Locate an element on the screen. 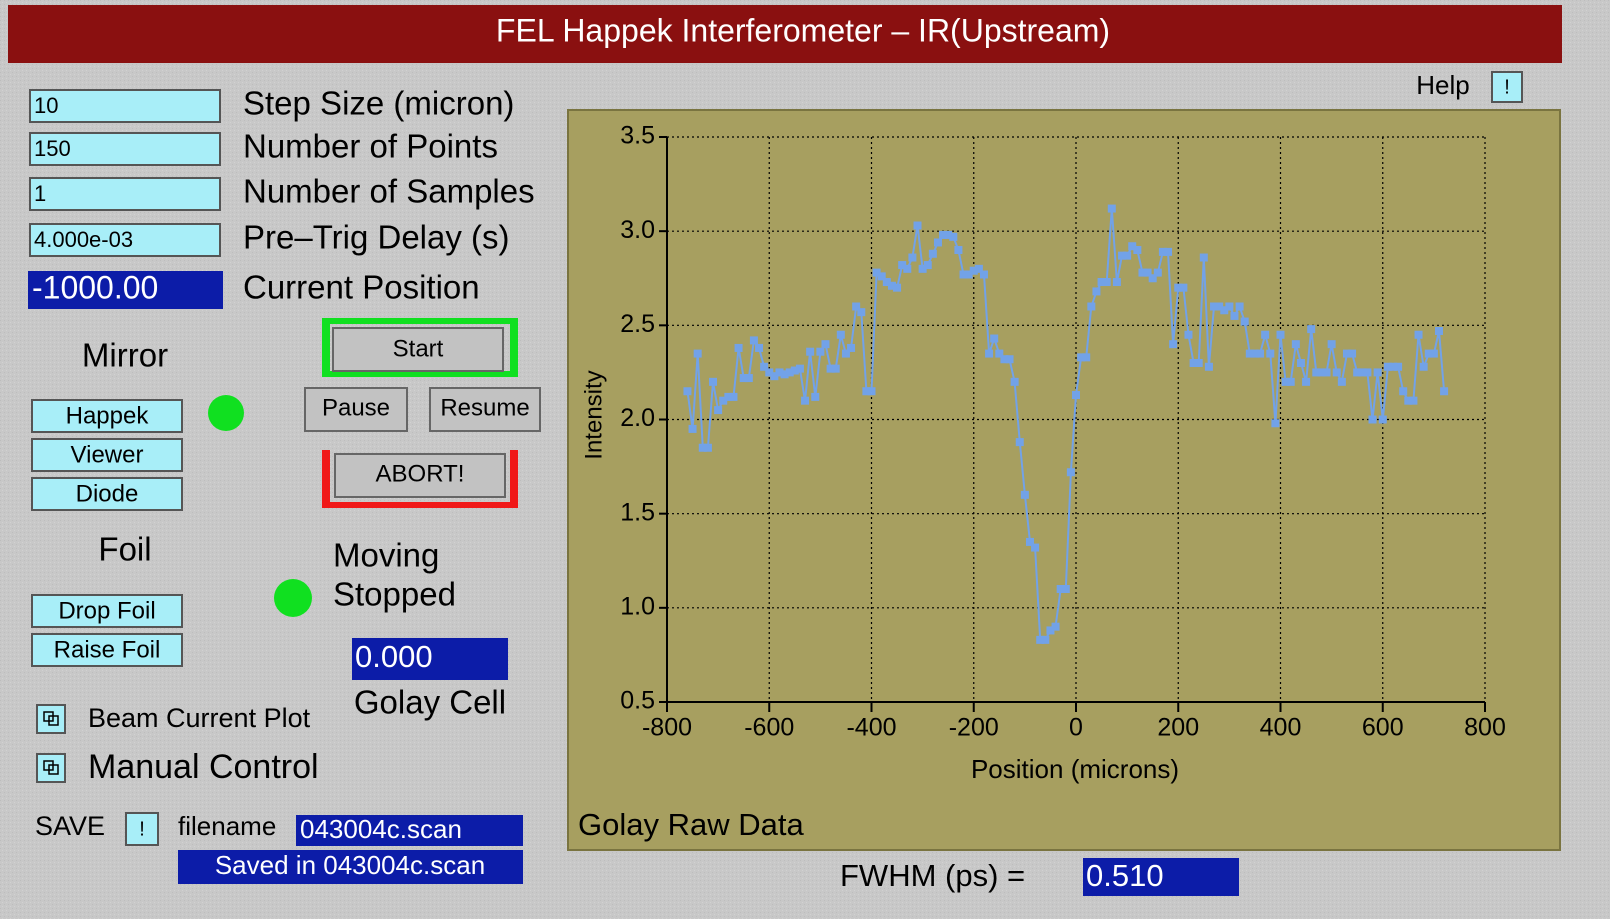 The image size is (1610, 919). setting-value: 1 is located at coordinates (40, 193).